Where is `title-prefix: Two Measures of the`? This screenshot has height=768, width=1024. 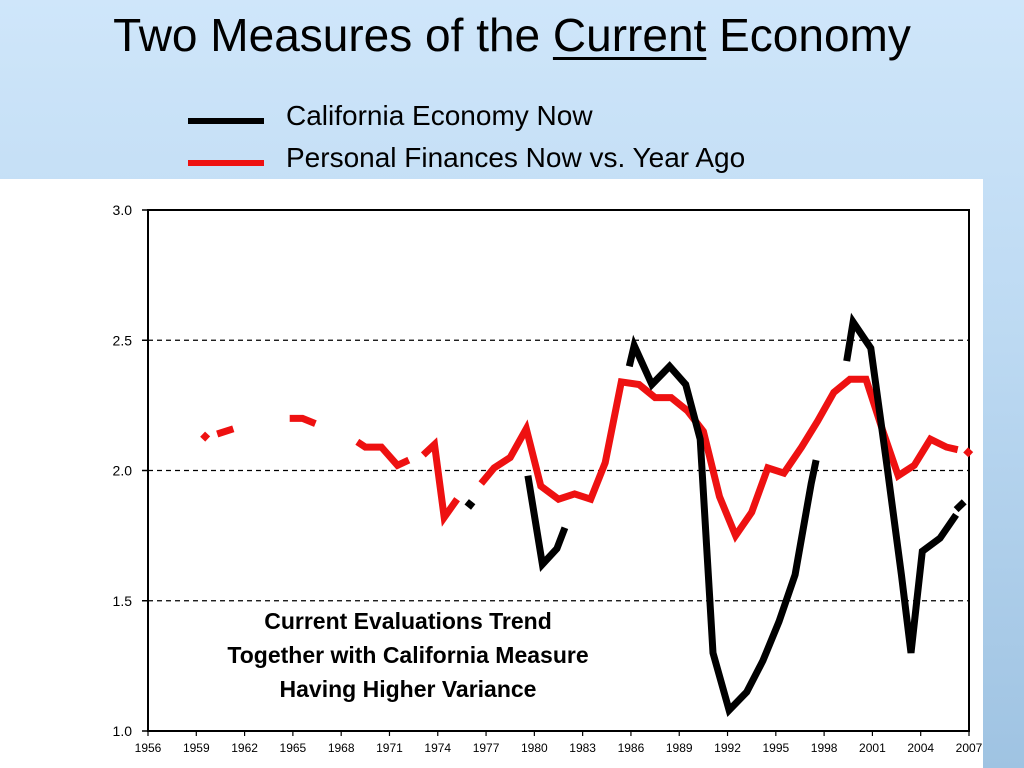
title-prefix: Two Measures of the is located at coordinates (333, 35).